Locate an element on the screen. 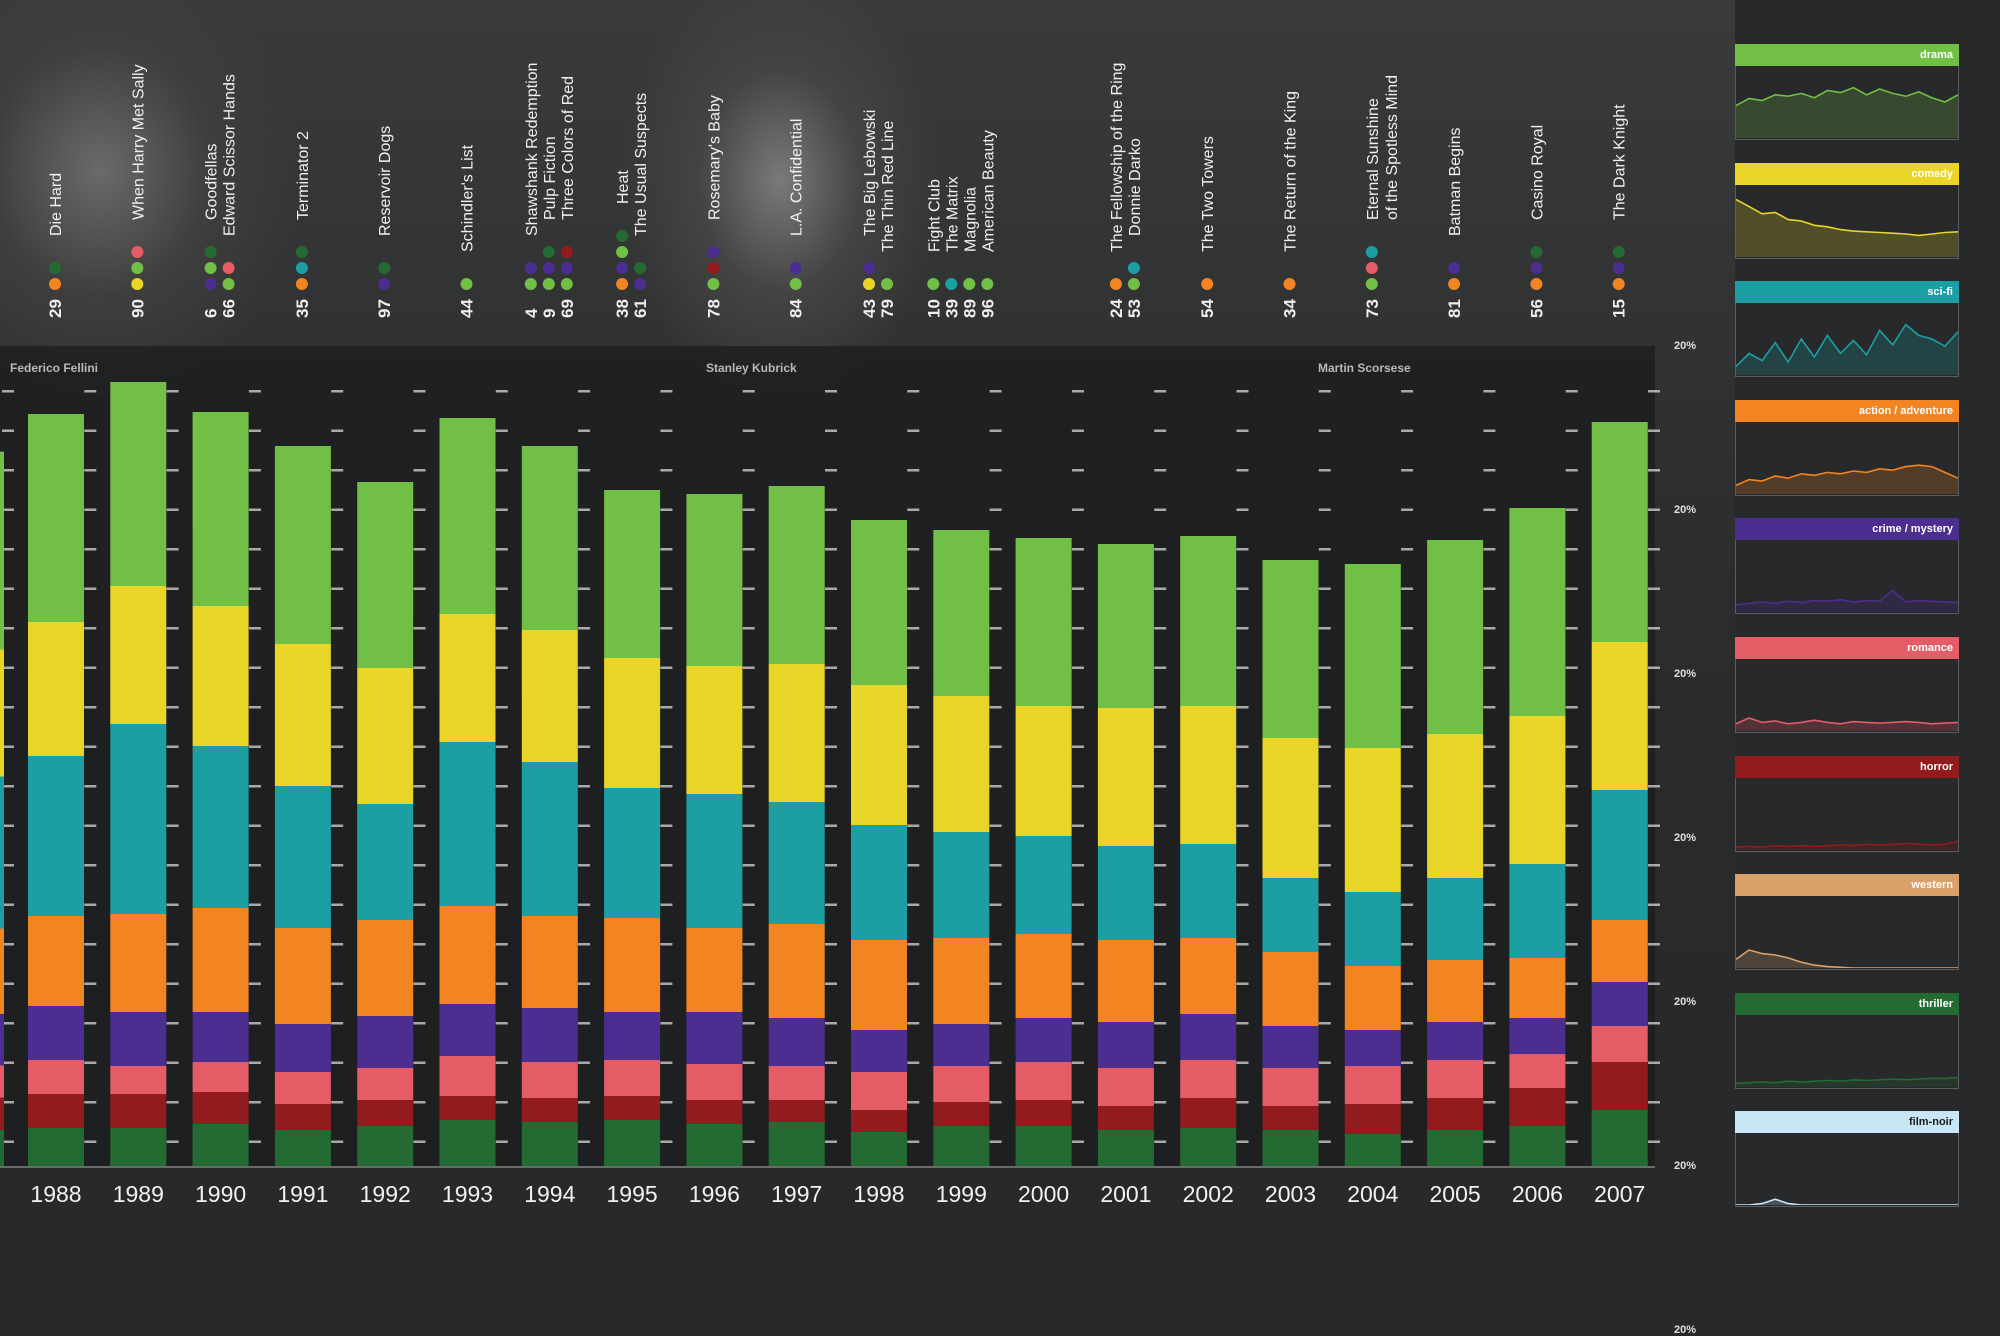 This screenshot has width=2000, height=1336. film-rank: 39 is located at coordinates (951, 308).